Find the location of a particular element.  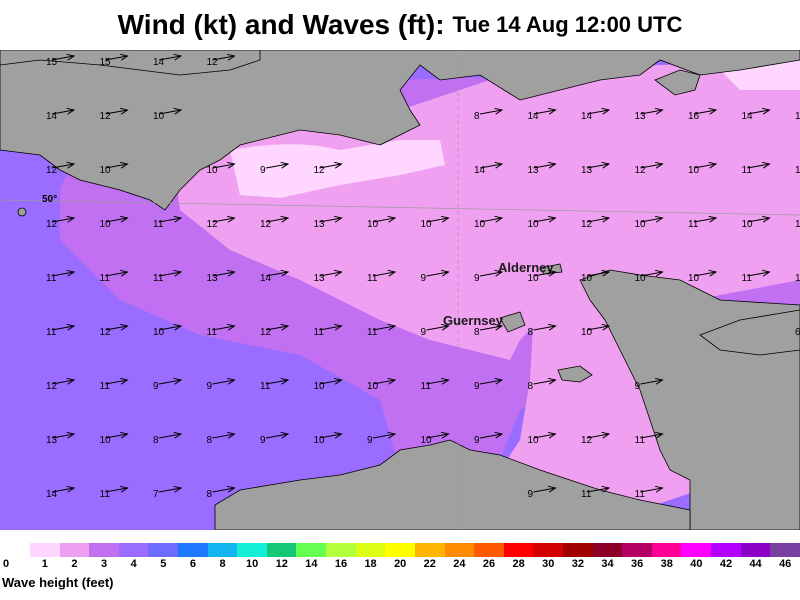

colorbar-tick: 8 is located at coordinates (222, 564).